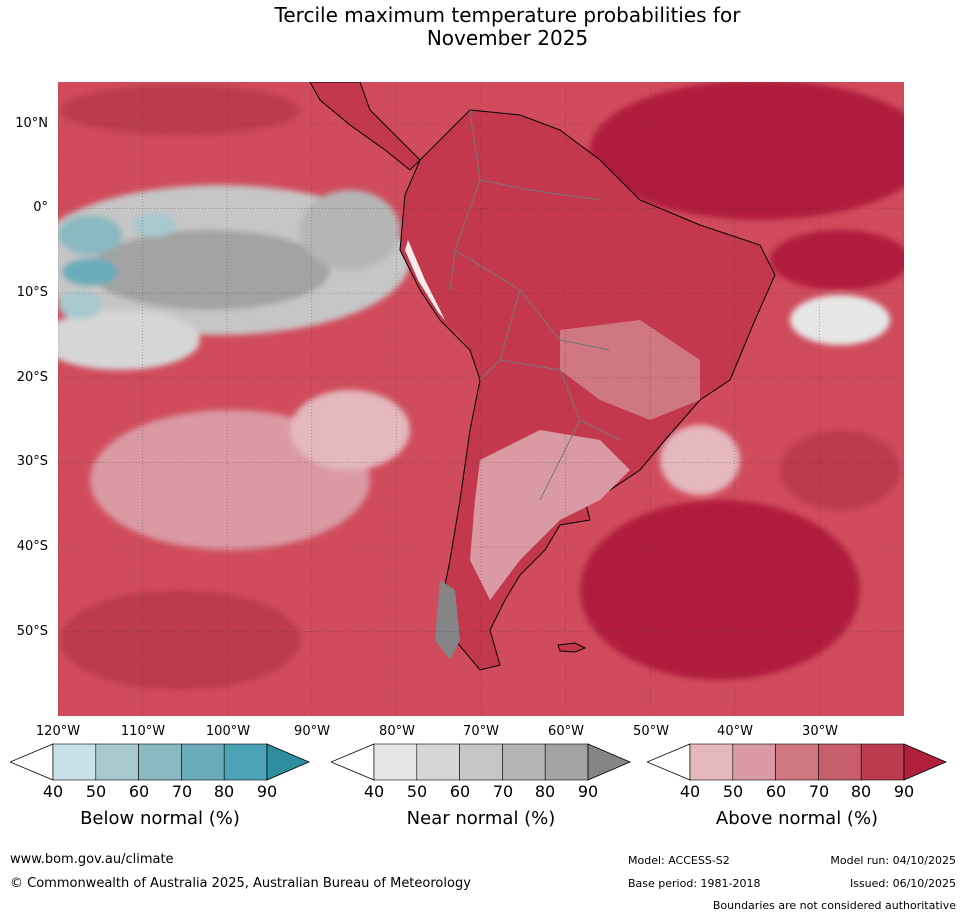 This screenshot has height=919, width=965. Describe the element at coordinates (397, 731) in the screenshot. I see `lon-label: 80°W` at that location.